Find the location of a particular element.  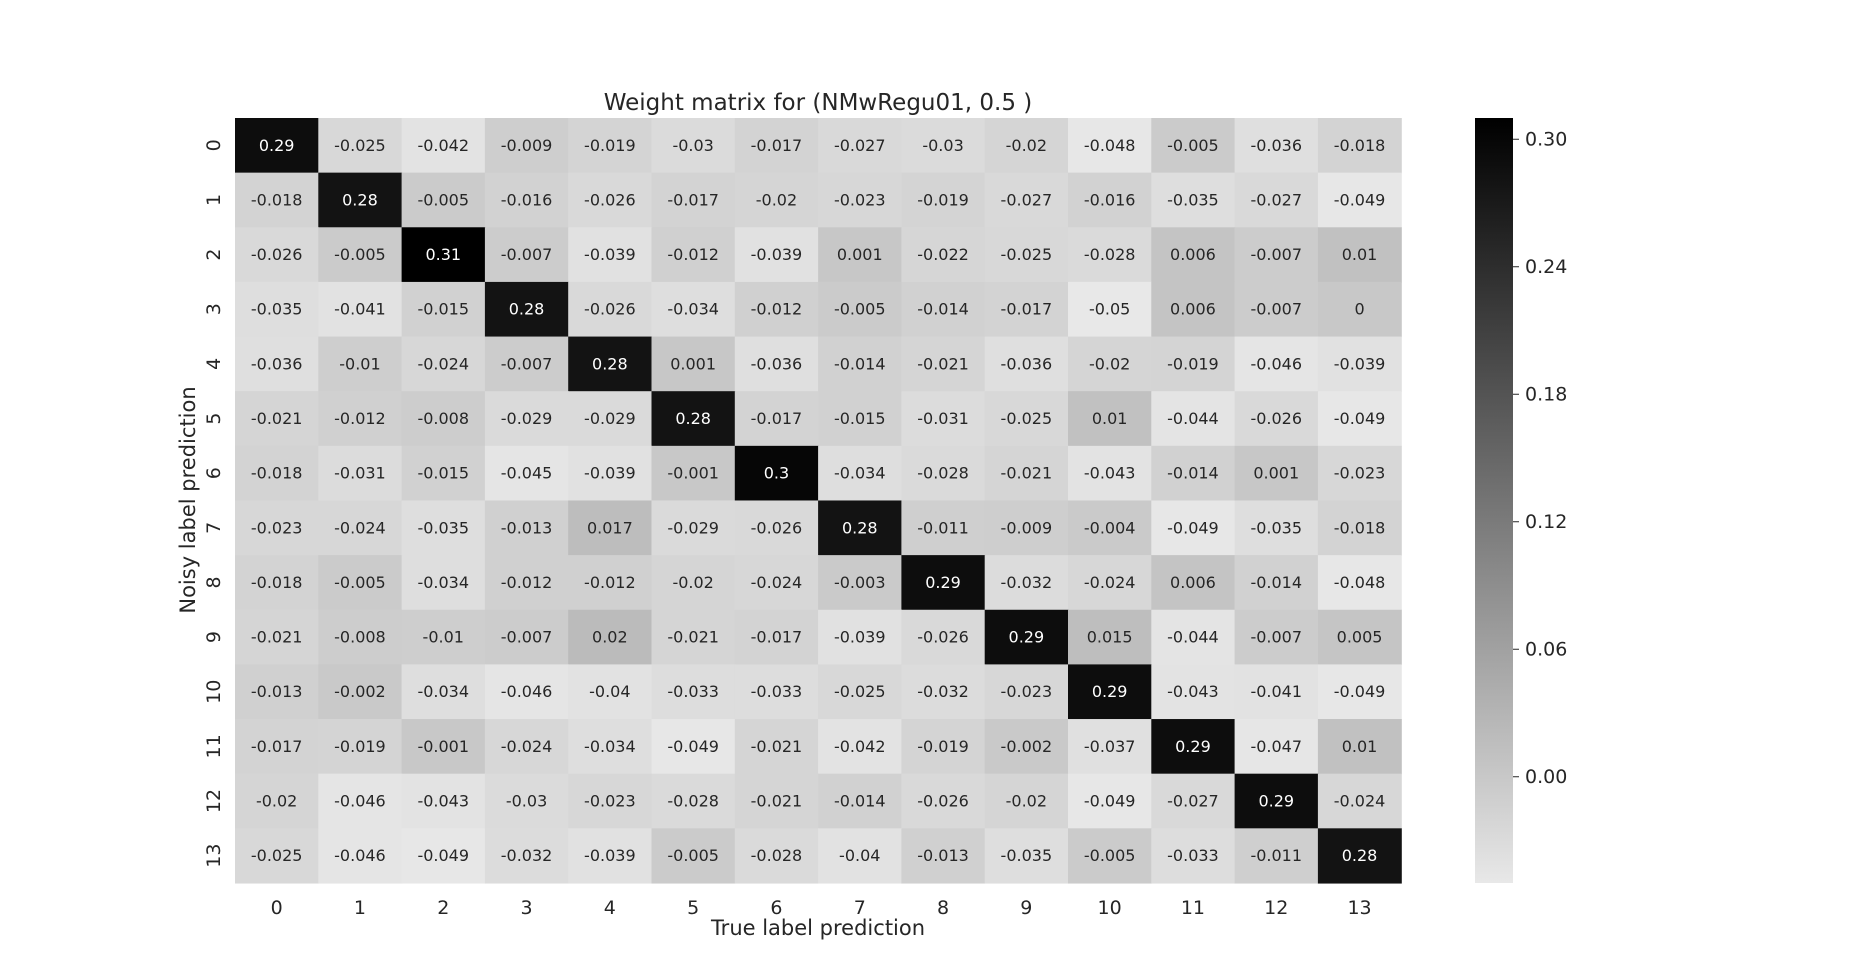

heatmap-cell-label-13-9: -0.035 is located at coordinates (1027, 855).